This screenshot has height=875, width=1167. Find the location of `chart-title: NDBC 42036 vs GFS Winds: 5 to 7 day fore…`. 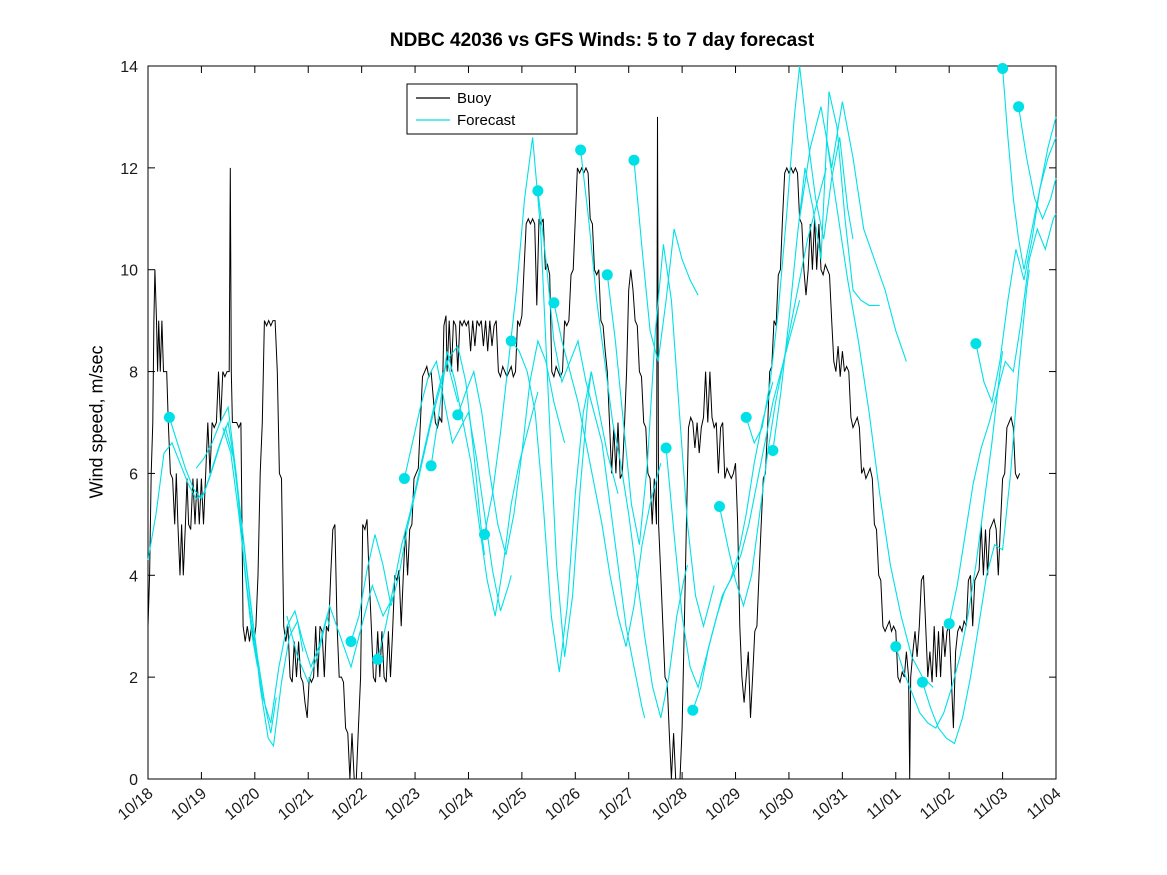

chart-title: NDBC 42036 vs GFS Winds: 5 to 7 day fore… is located at coordinates (602, 40).